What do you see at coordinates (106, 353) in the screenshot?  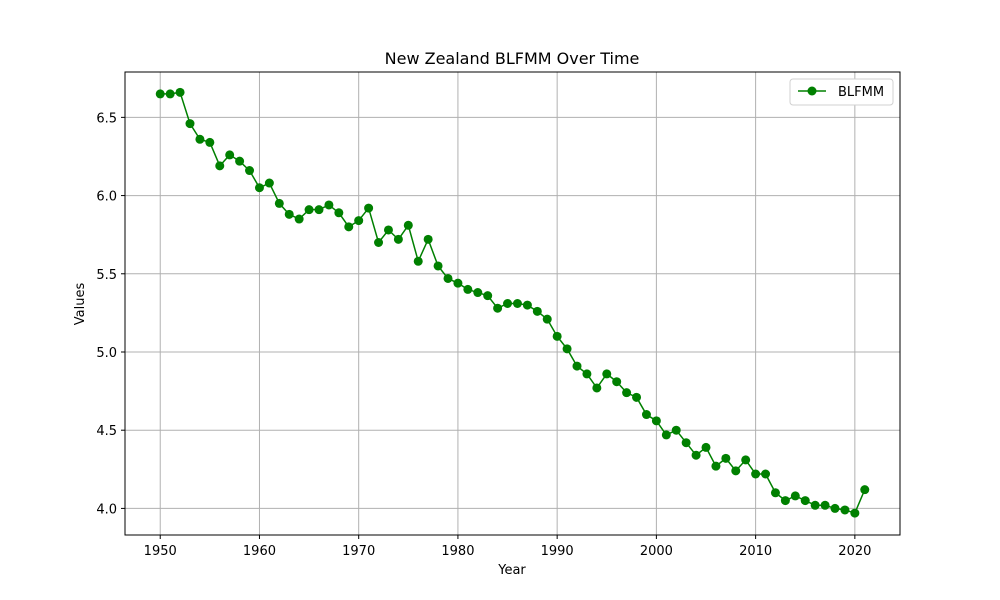 I see `y-tick-label: 5.0` at bounding box center [106, 353].